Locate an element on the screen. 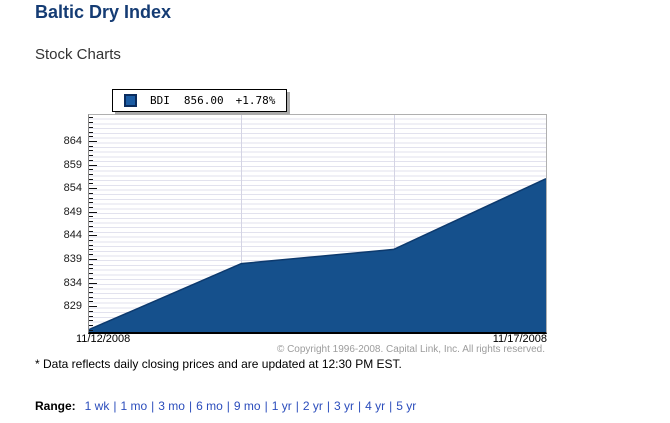 The width and height of the screenshot is (670, 423). legend-swatch-icon is located at coordinates (130, 100).